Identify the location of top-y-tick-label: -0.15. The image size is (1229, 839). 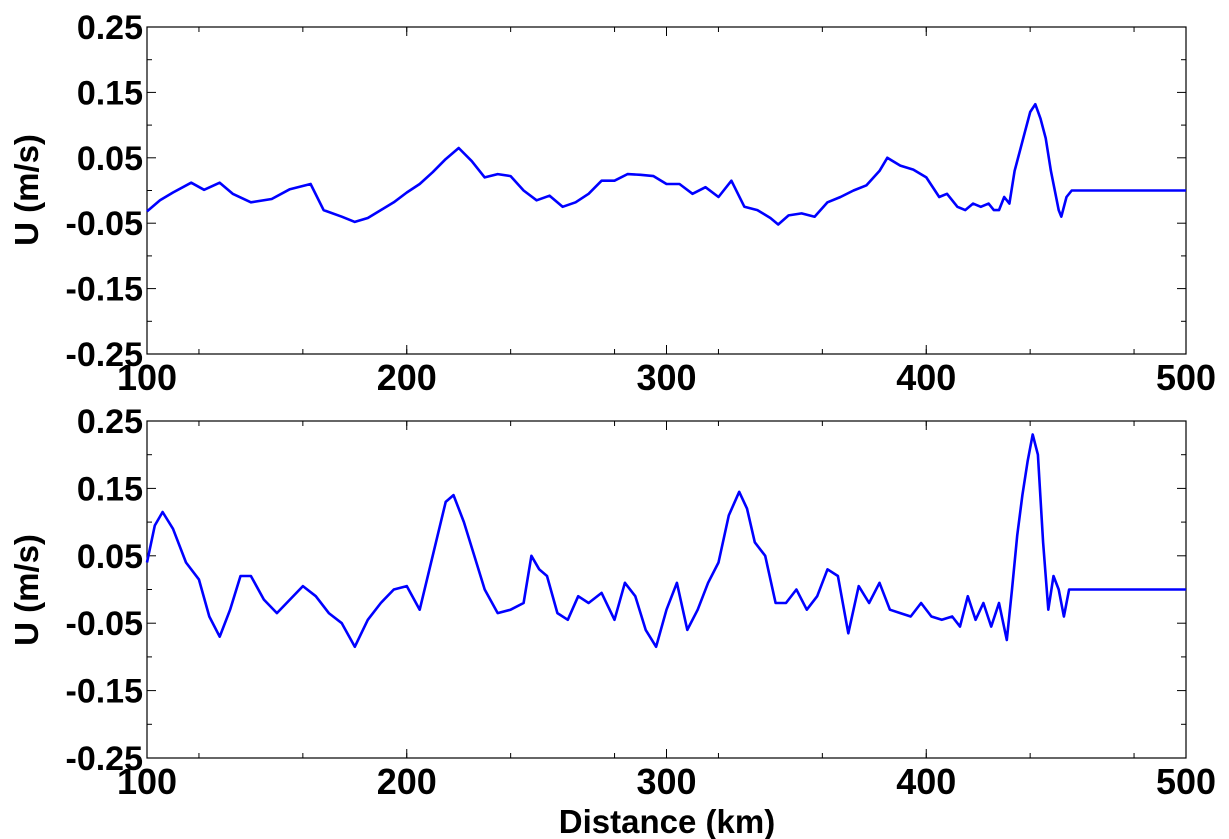
(105, 290).